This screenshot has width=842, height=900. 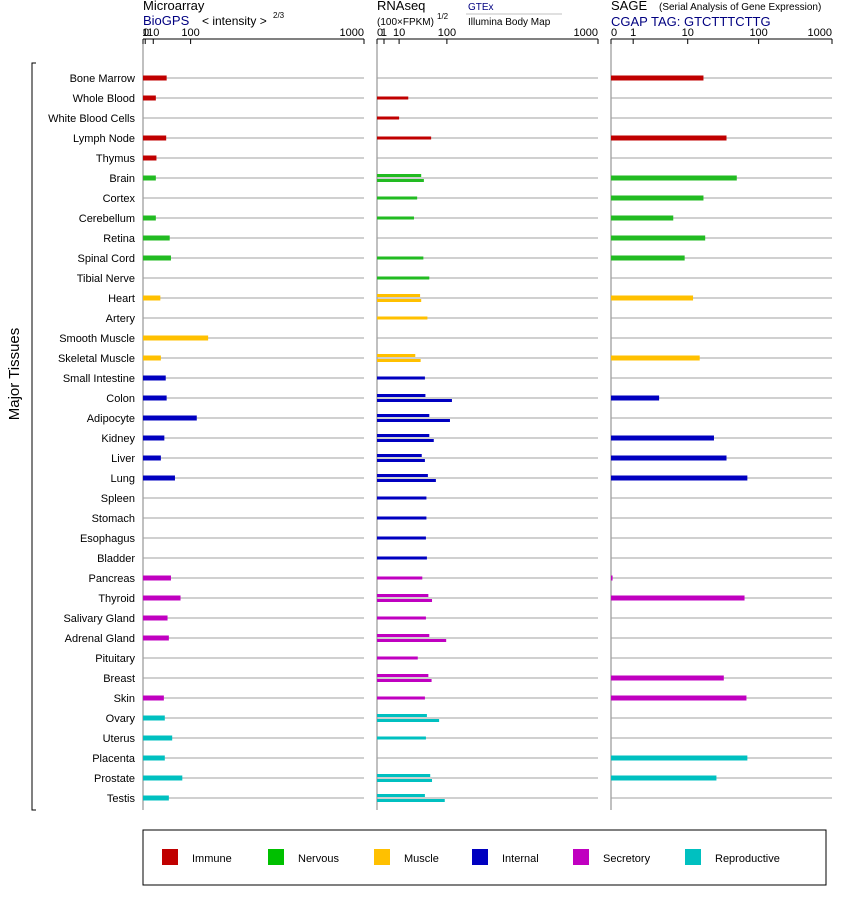 I want to click on microarray-scale-label: < intensity >, so click(x=234, y=21).